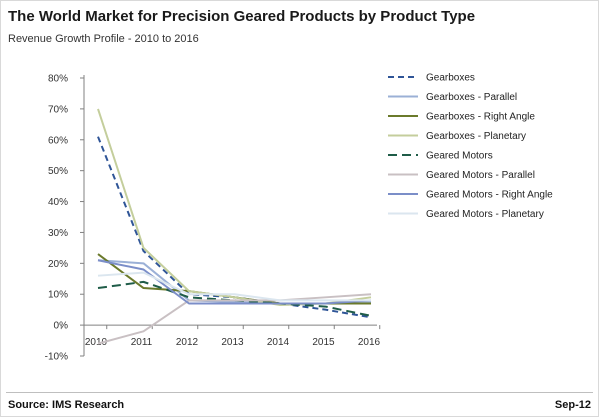 The height and width of the screenshot is (417, 599). Describe the element at coordinates (58, 264) in the screenshot. I see `y-tick-label: 20%` at that location.